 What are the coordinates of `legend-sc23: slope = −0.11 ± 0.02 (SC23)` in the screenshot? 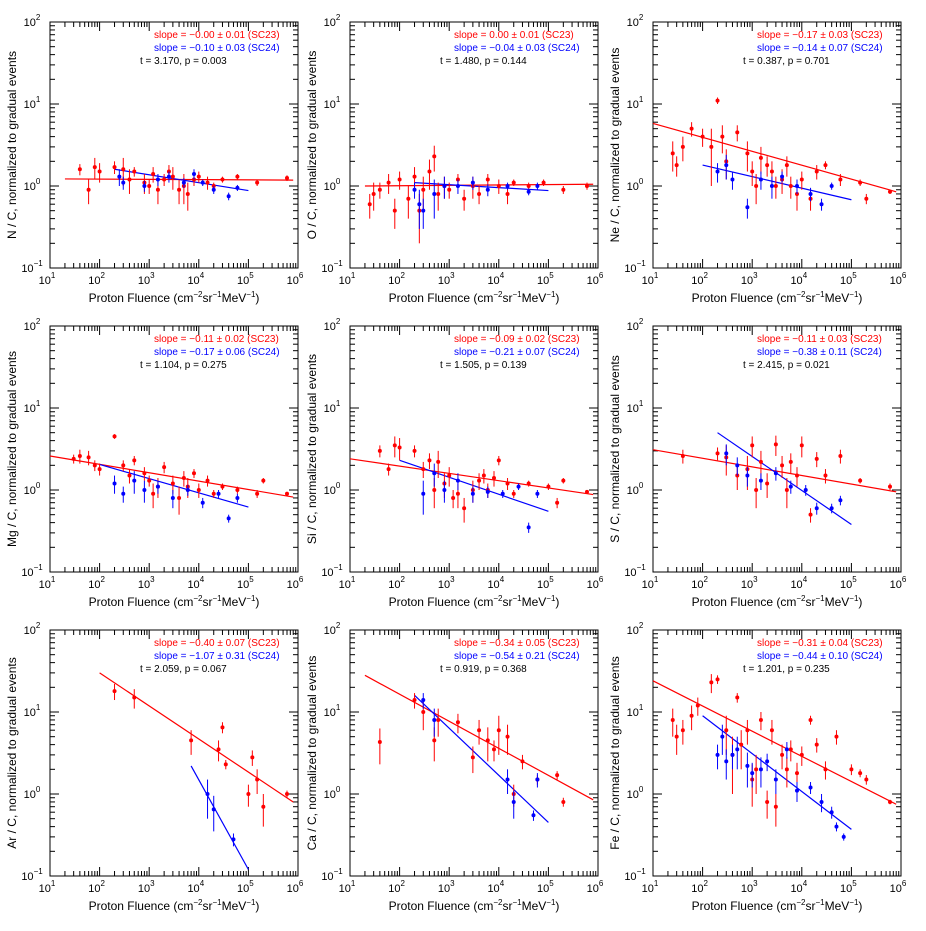 It's located at (216, 339).